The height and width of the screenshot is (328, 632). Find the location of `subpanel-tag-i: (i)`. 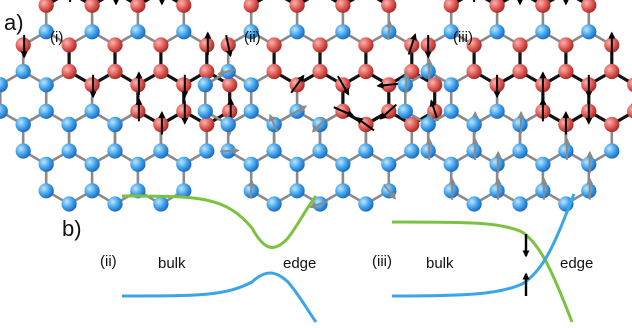

subpanel-tag-i: (i) is located at coordinates (56, 37).